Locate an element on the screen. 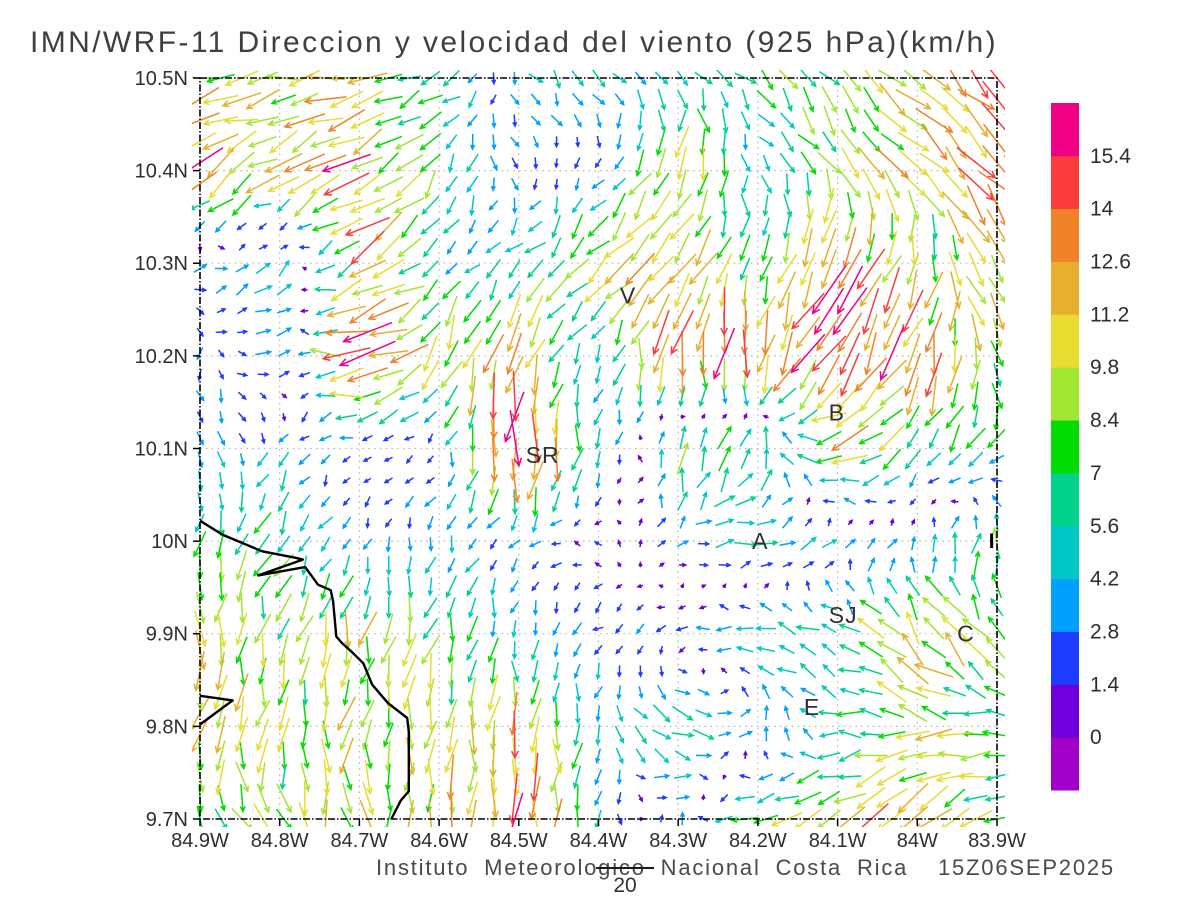  svg-text: 84.2W is located at coordinates (758, 841).